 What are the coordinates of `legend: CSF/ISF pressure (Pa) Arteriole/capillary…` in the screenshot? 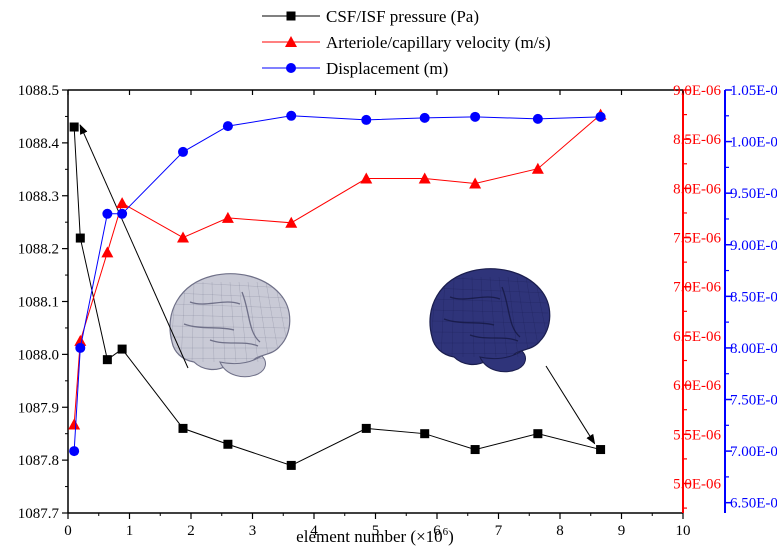 It's located at (406, 42).